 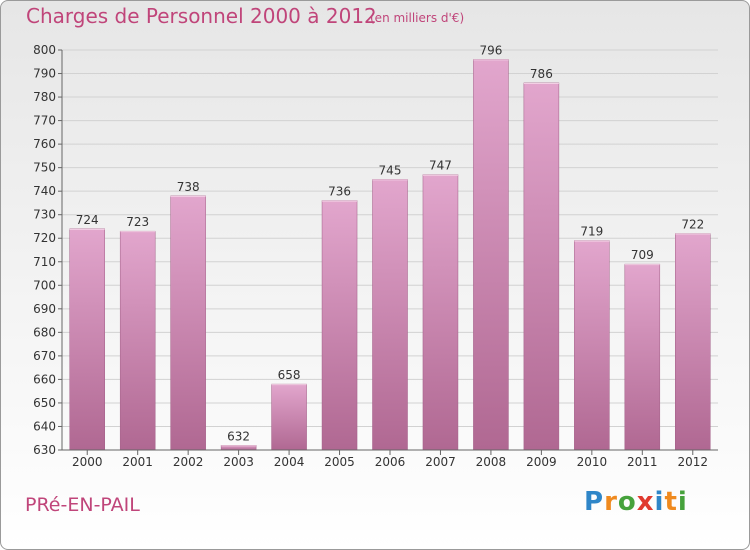 What do you see at coordinates (491, 462) in the screenshot?
I see `x-tick-label: 2008` at bounding box center [491, 462].